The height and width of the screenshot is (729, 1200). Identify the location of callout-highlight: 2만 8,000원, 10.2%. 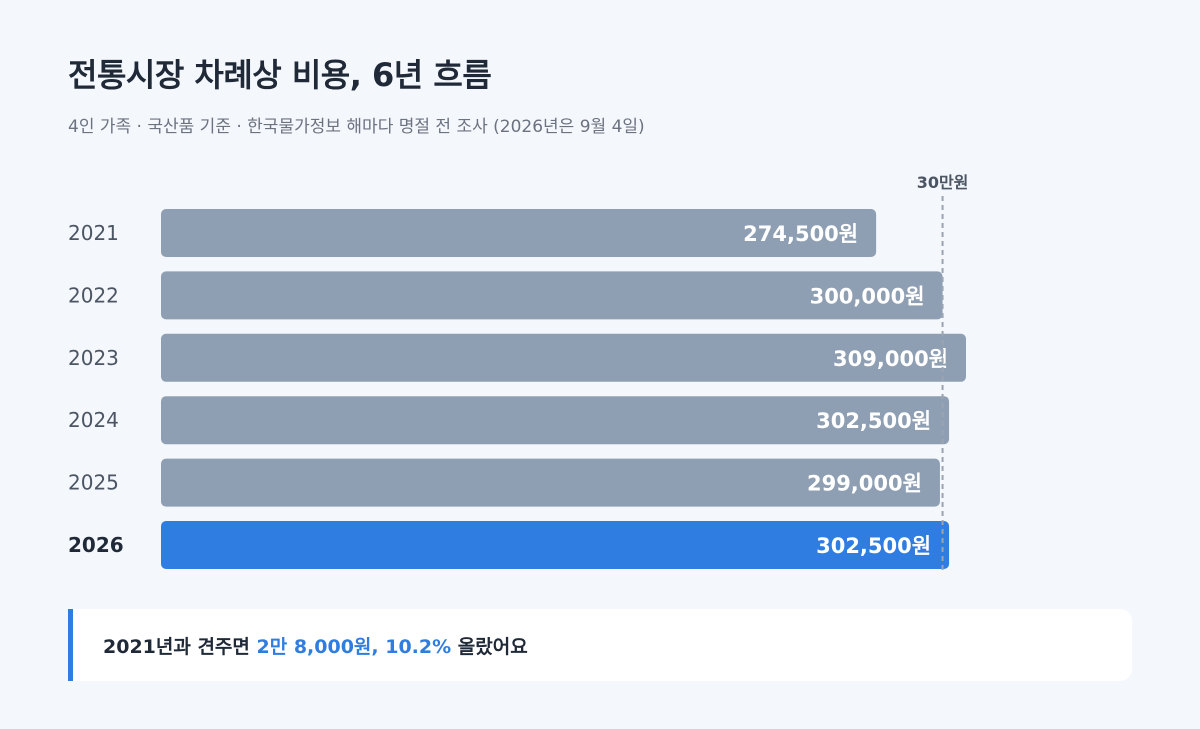
(354, 646).